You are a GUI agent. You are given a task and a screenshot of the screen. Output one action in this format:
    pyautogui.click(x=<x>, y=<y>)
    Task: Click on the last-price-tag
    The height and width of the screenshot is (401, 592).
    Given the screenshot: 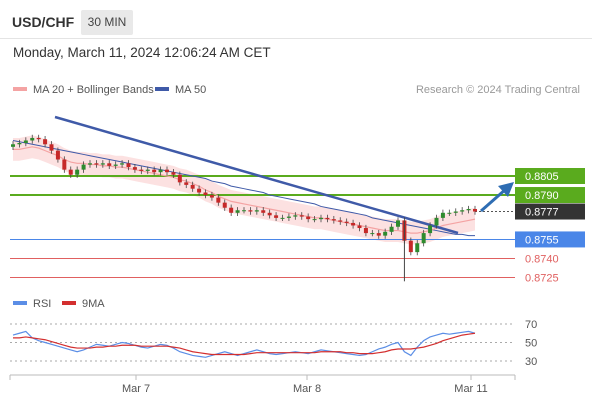 What is the action you would take?
    pyautogui.click(x=550, y=211)
    